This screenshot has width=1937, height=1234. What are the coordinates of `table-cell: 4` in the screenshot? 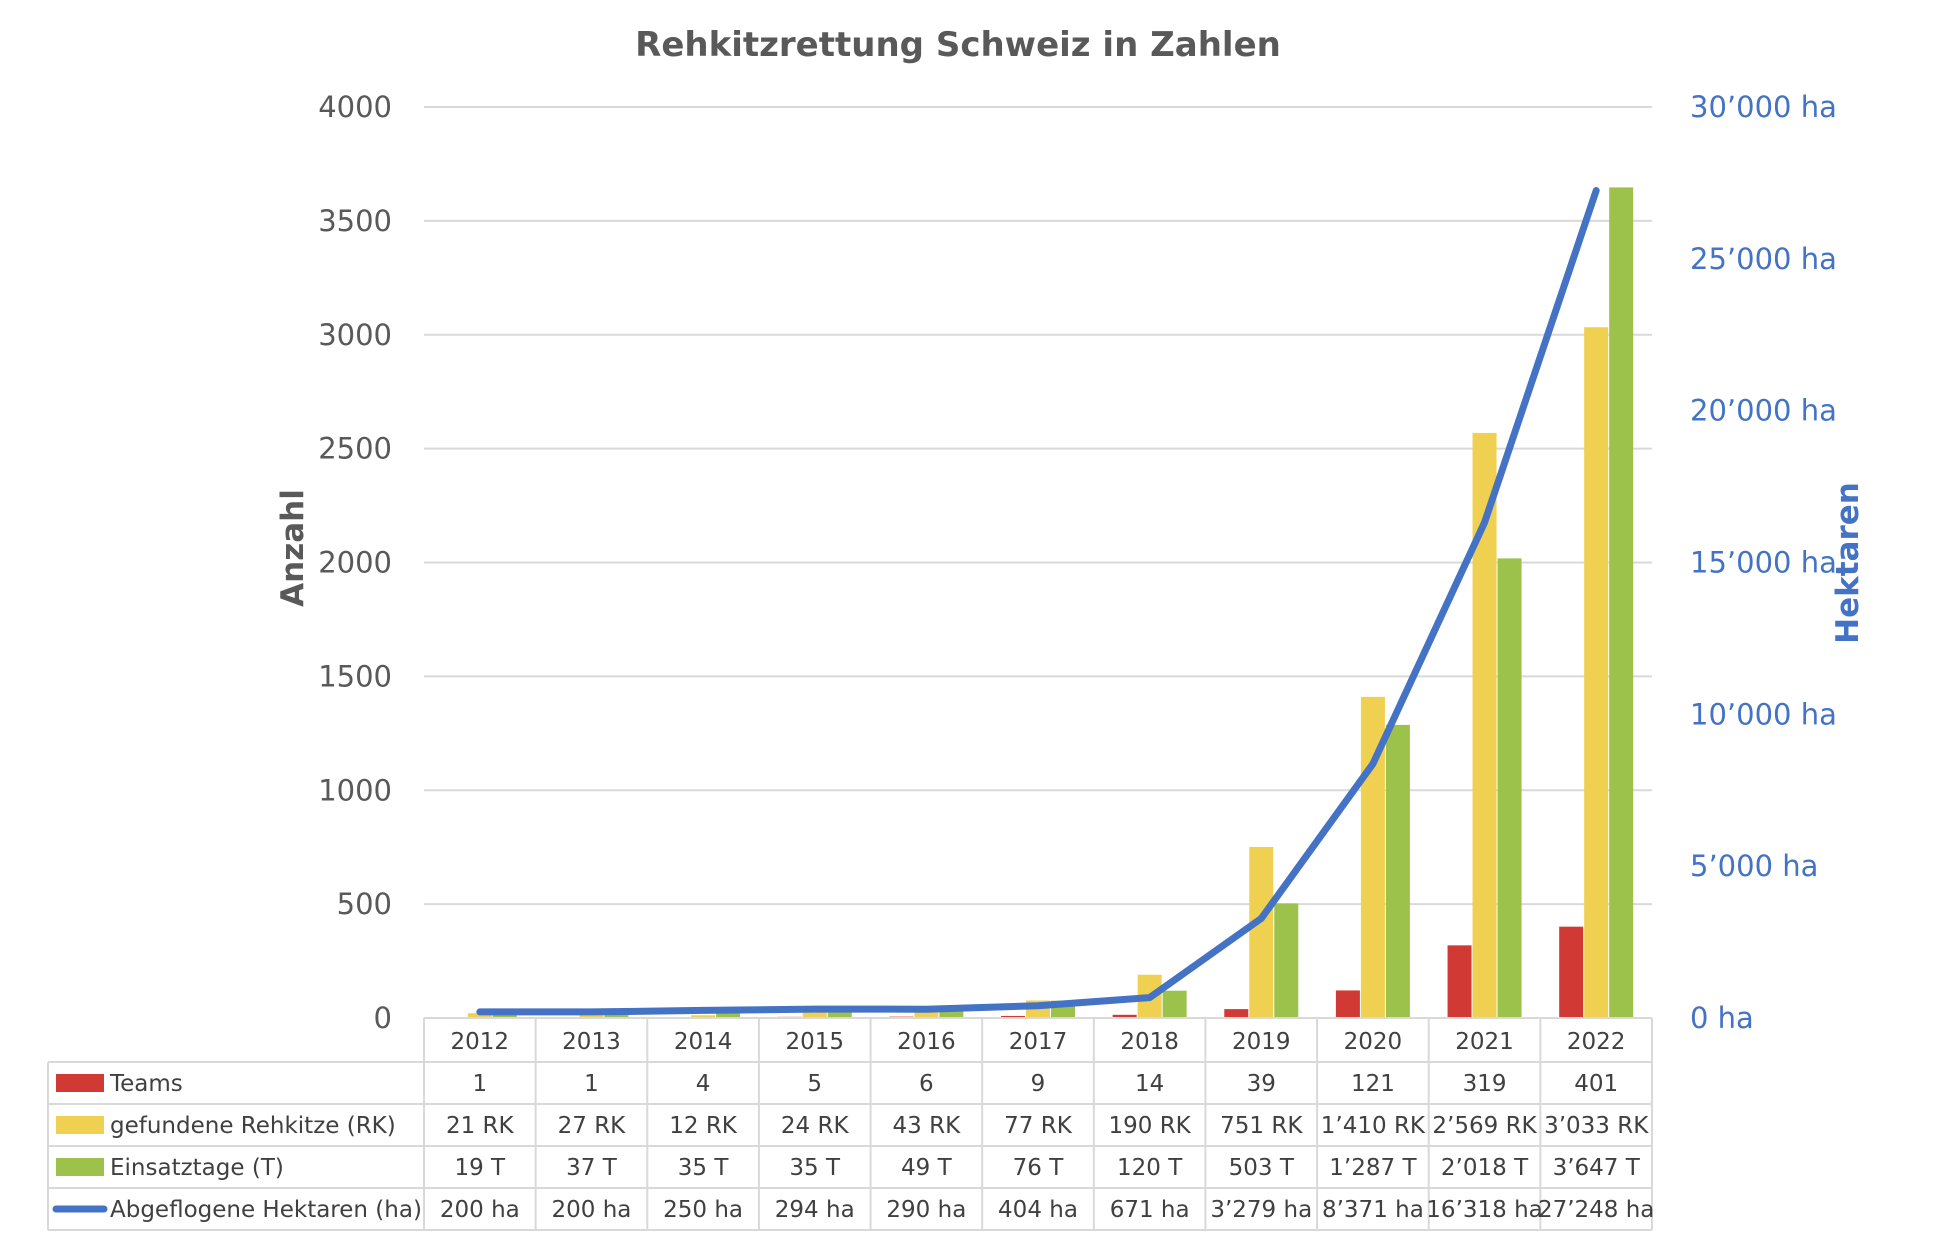 It's located at (703, 1084).